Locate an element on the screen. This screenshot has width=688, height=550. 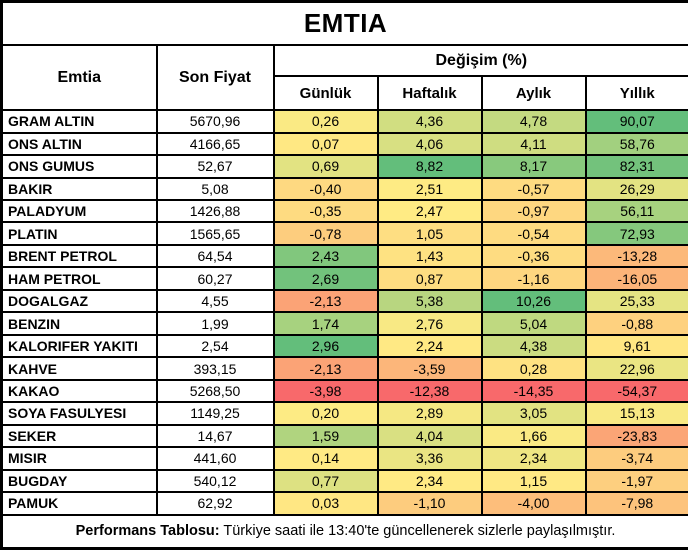
change-cell-monthly: 5,04 is located at coordinates (533, 323).